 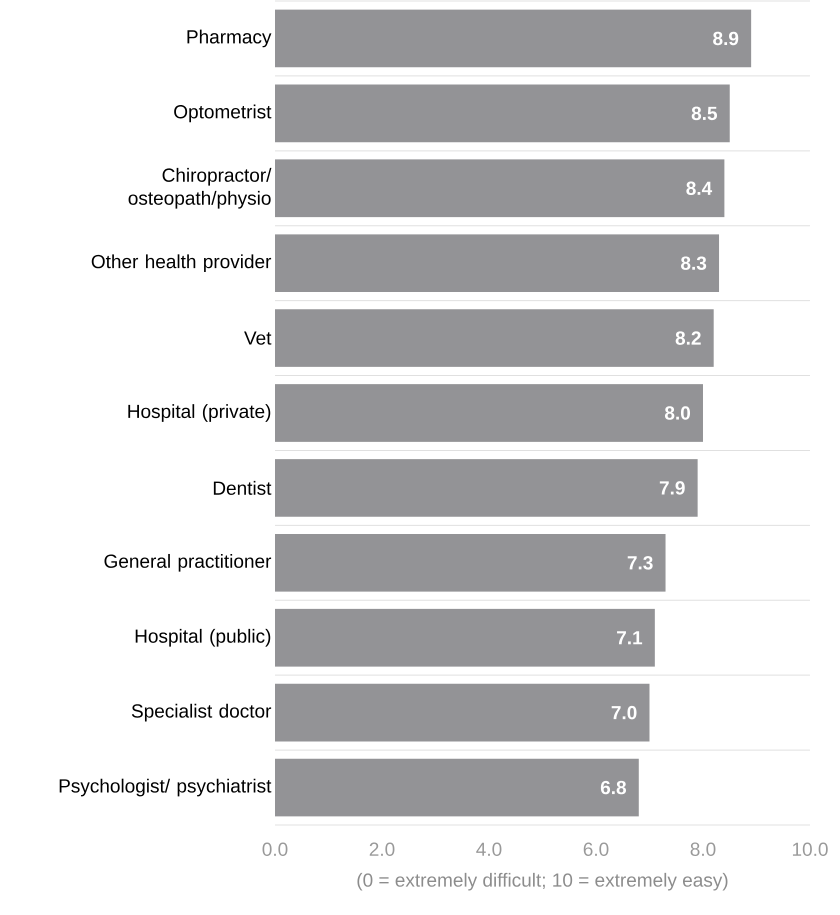 I want to click on data-label: 7.9, so click(x=672, y=488).